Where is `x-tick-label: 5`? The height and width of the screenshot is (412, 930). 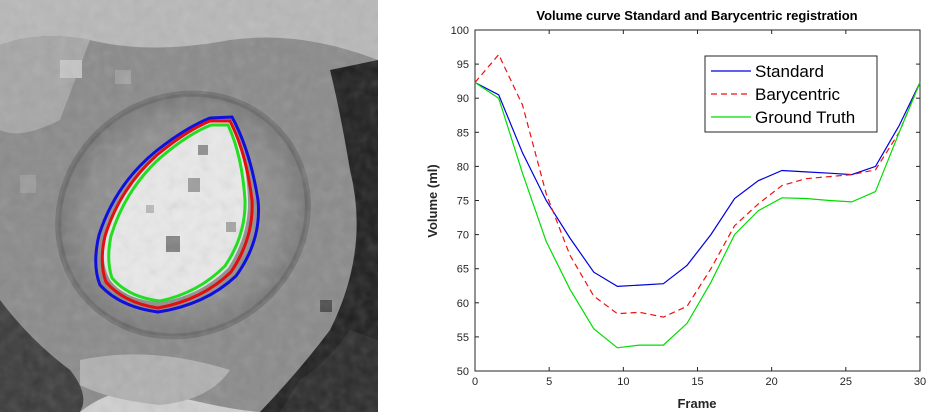 x-tick-label: 5 is located at coordinates (549, 382).